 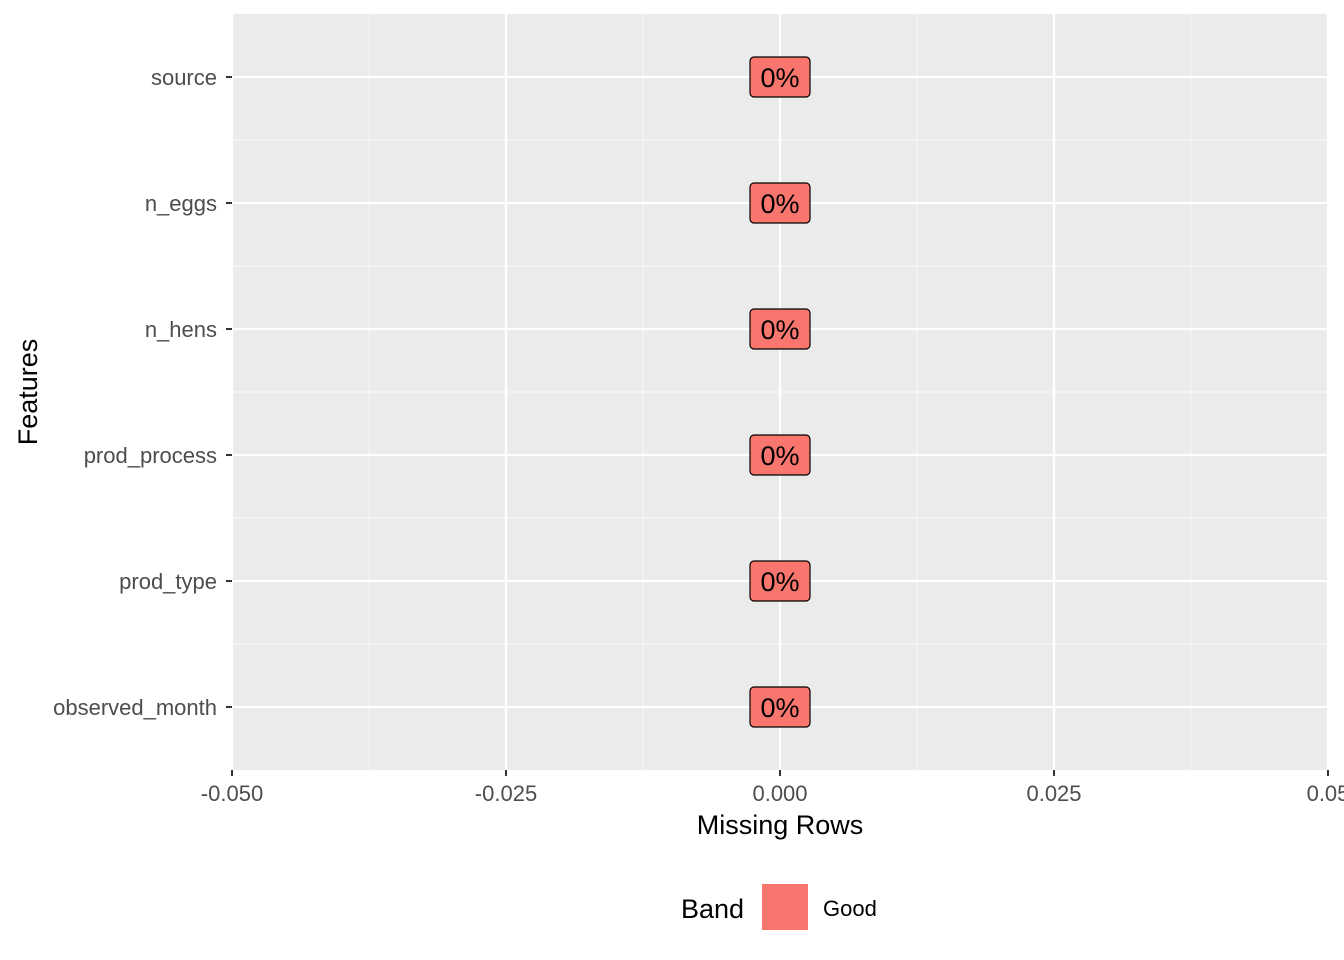 I want to click on x-tick-label: 0.025, so click(x=1053, y=793).